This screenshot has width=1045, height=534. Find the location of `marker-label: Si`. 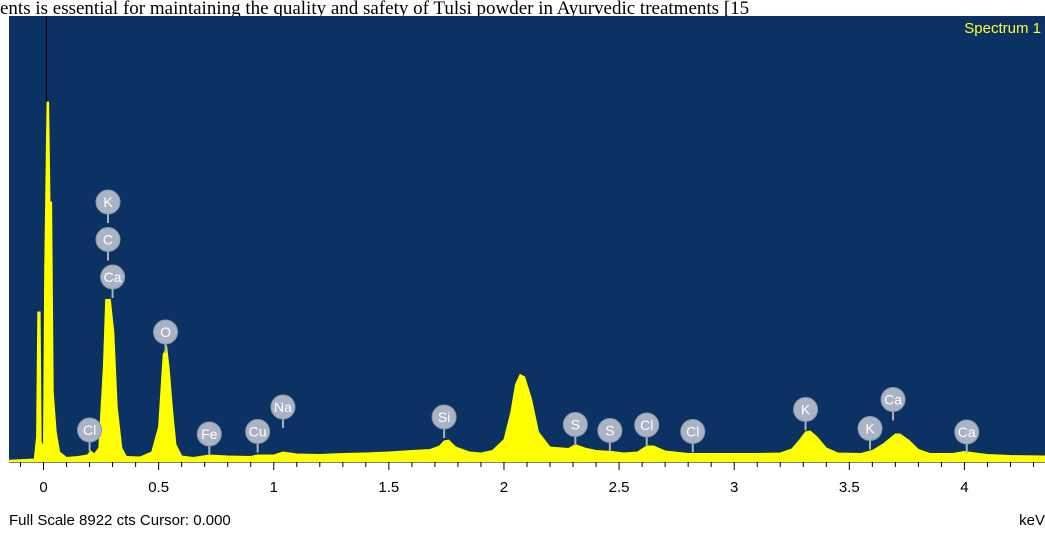

marker-label: Si is located at coordinates (444, 417).